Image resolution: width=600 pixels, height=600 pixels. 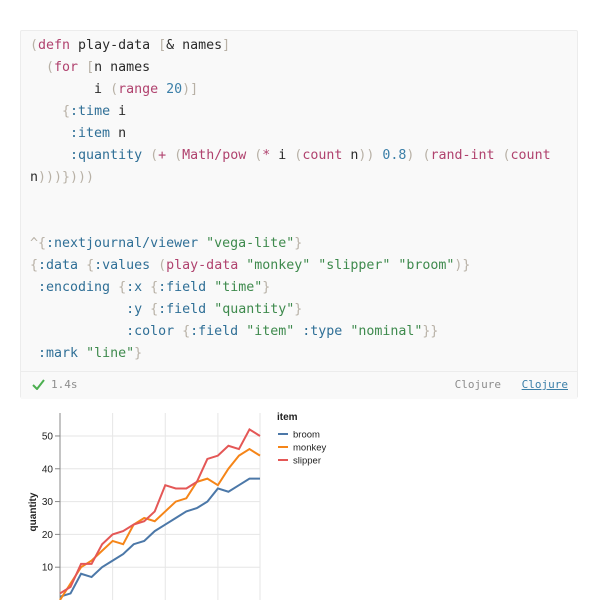 I want to click on legend-label-slipper: slipper, so click(x=307, y=461).